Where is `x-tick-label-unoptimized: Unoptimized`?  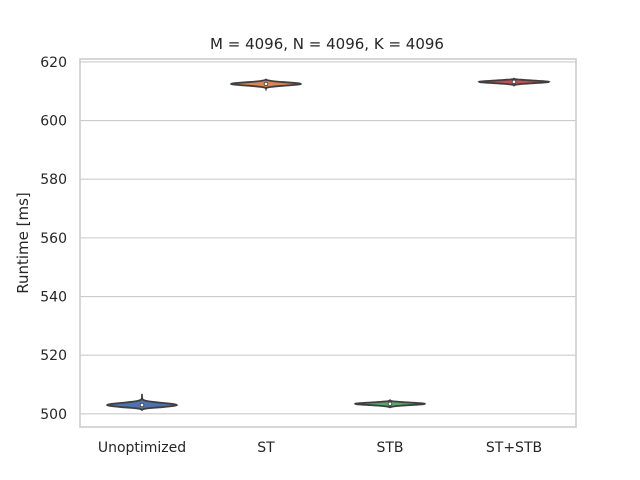
x-tick-label-unoptimized: Unoptimized is located at coordinates (142, 448).